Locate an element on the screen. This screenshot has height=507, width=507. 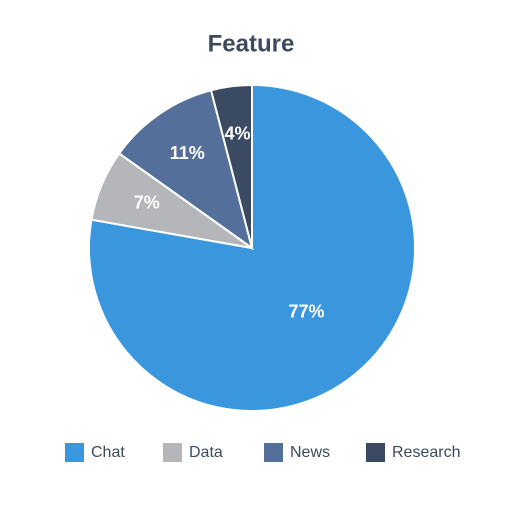
legend-label: News is located at coordinates (310, 452).